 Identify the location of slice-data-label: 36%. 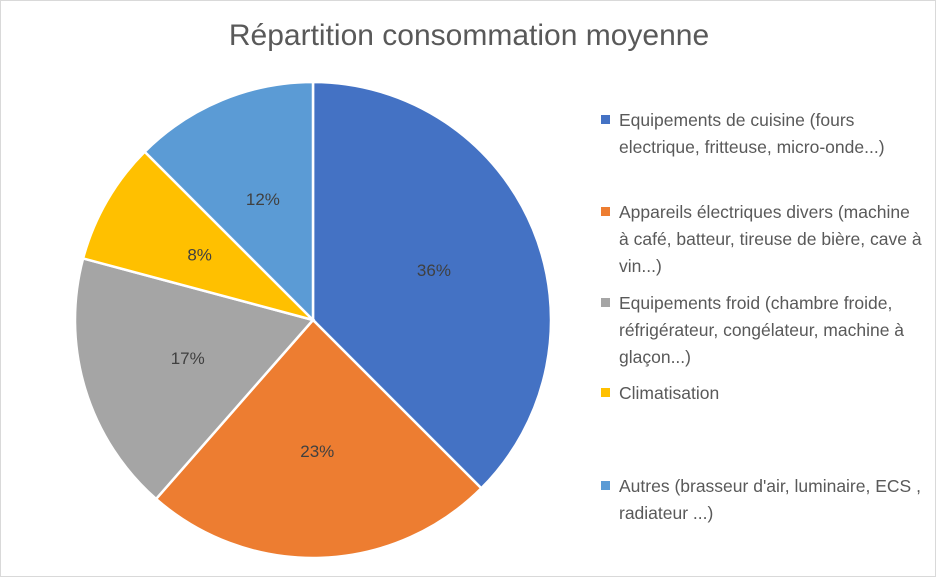
(434, 270).